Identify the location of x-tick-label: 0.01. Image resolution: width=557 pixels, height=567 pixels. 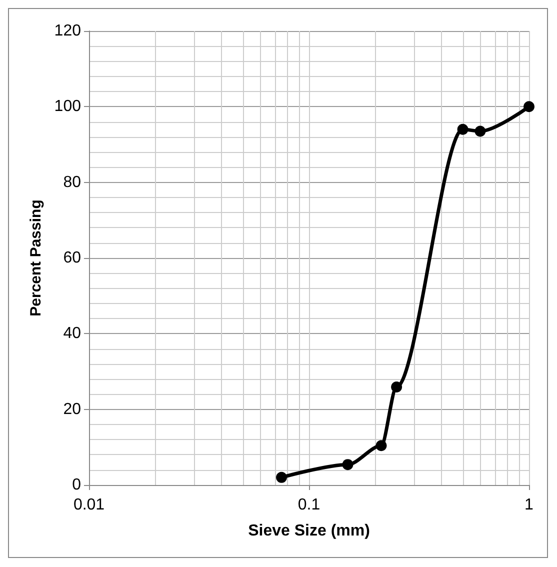
(89, 505).